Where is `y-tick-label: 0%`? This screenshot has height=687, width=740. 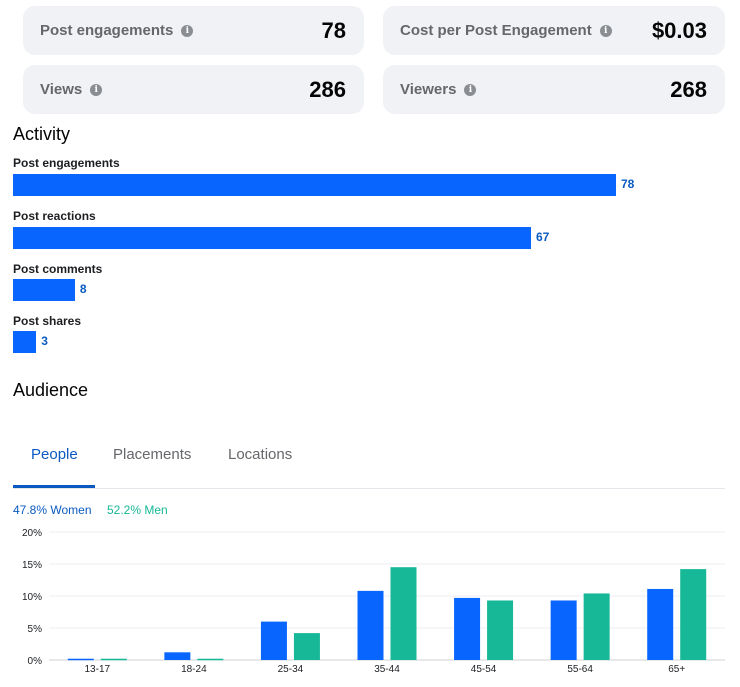
y-tick-label: 0% is located at coordinates (35, 661).